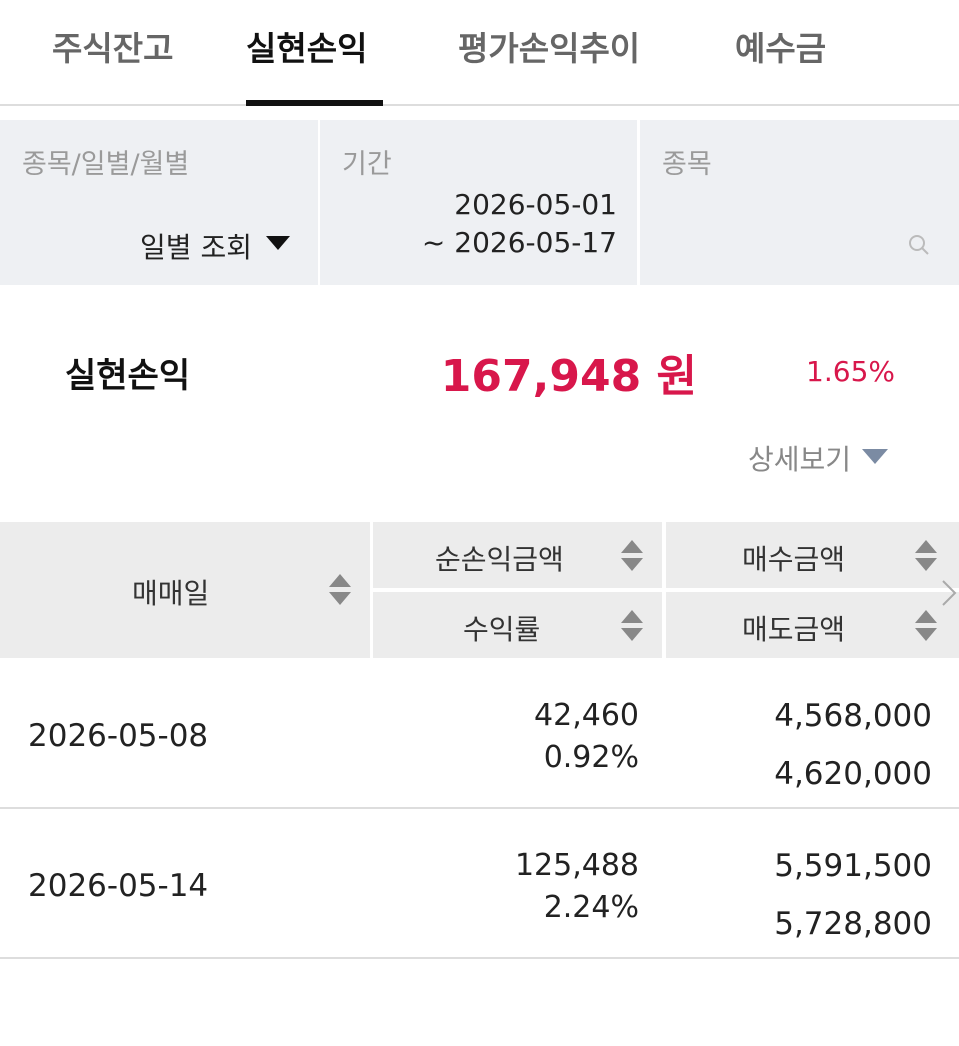 Image resolution: width=959 pixels, height=1046 pixels. Describe the element at coordinates (314, 103) in the screenshot. I see `tab-indicator` at that location.